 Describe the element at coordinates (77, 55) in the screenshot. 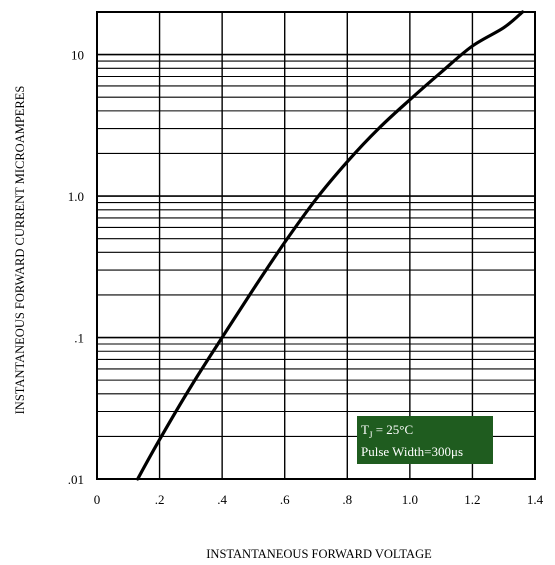

I see `y-tick-label: 10` at that location.